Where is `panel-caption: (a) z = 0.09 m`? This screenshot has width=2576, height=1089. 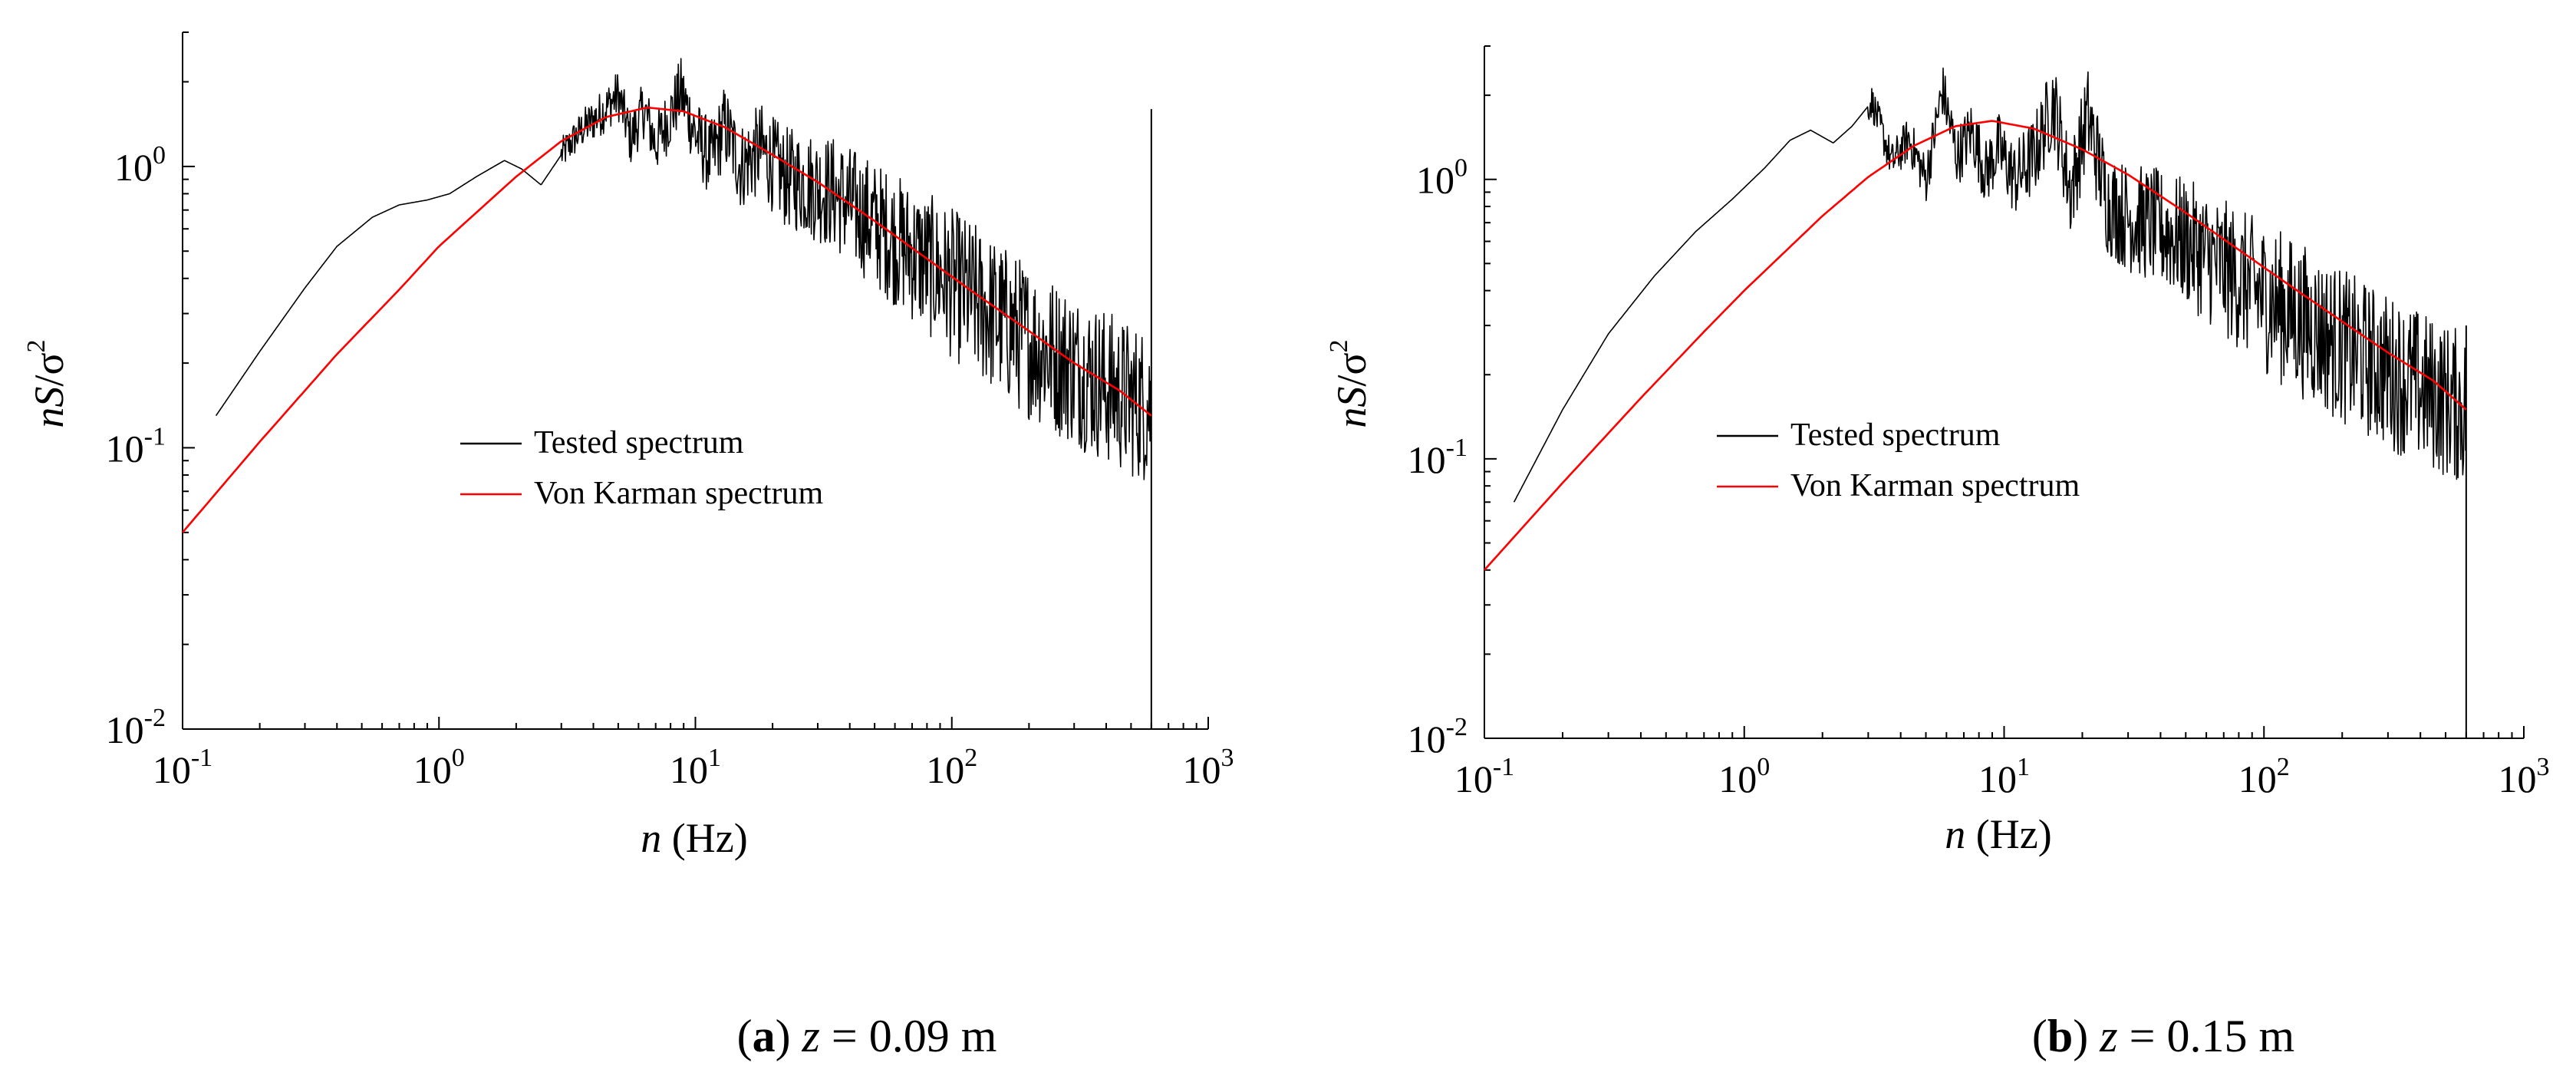
panel-caption: (a) z = 0.09 m is located at coordinates (867, 1036).